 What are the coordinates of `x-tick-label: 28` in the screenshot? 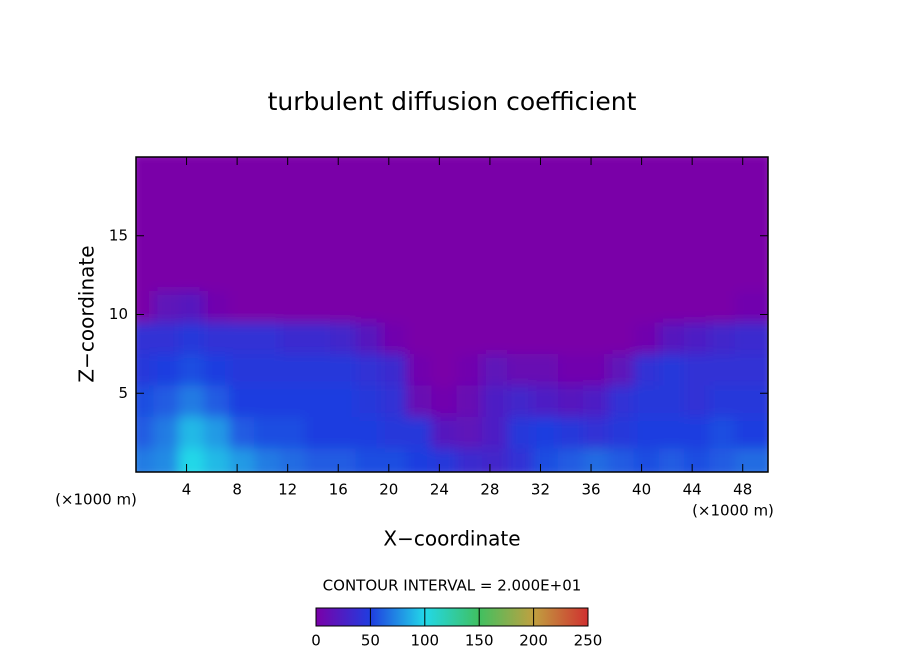 It's located at (489, 490).